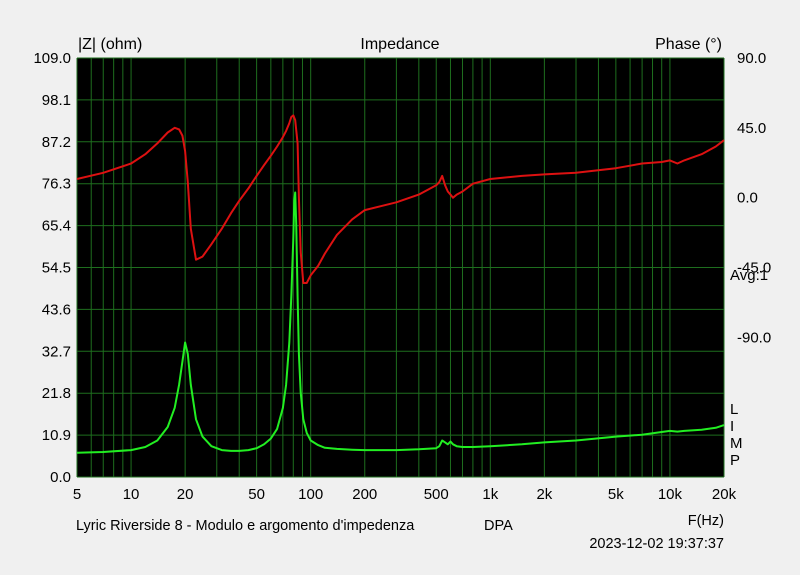 This screenshot has height=575, width=800. I want to click on avg-annotation: Avg:1, so click(749, 275).